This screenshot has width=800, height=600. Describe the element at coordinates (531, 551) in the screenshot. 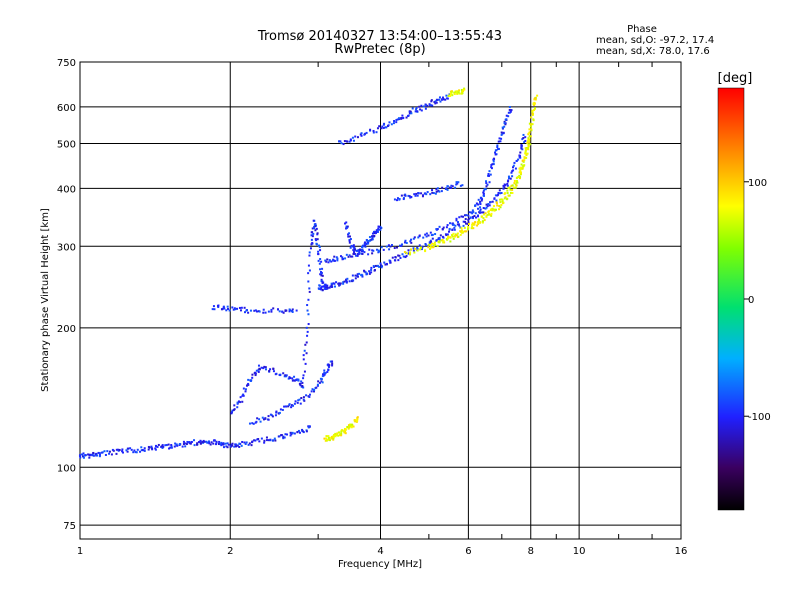

I see `x-tick-label: 8` at that location.